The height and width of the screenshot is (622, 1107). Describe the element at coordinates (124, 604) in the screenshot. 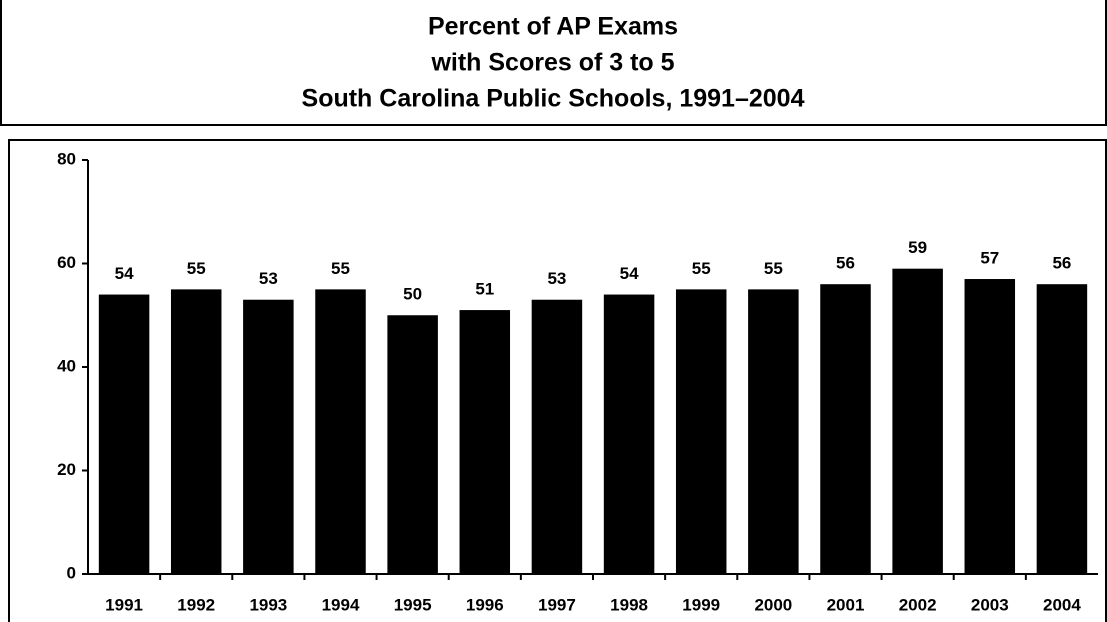

I see `x-tick-label: 1991` at that location.